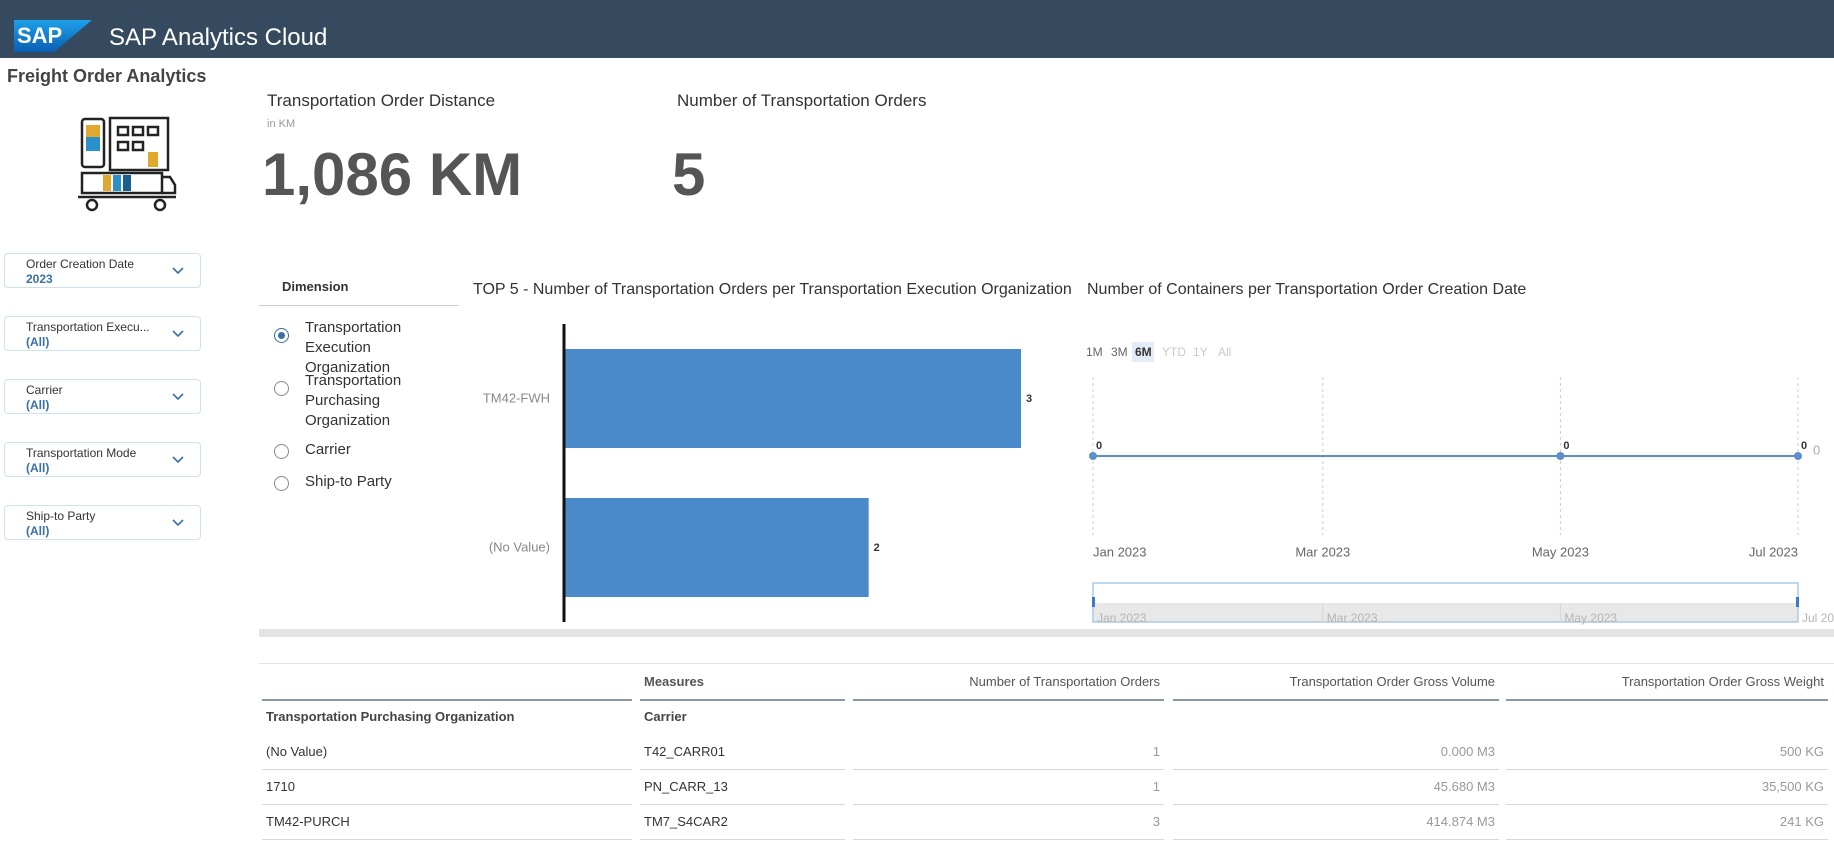 Image resolution: width=1834 pixels, height=868 pixels. What do you see at coordinates (1792, 786) in the screenshot?
I see `table-cell: 35,500 KG` at bounding box center [1792, 786].